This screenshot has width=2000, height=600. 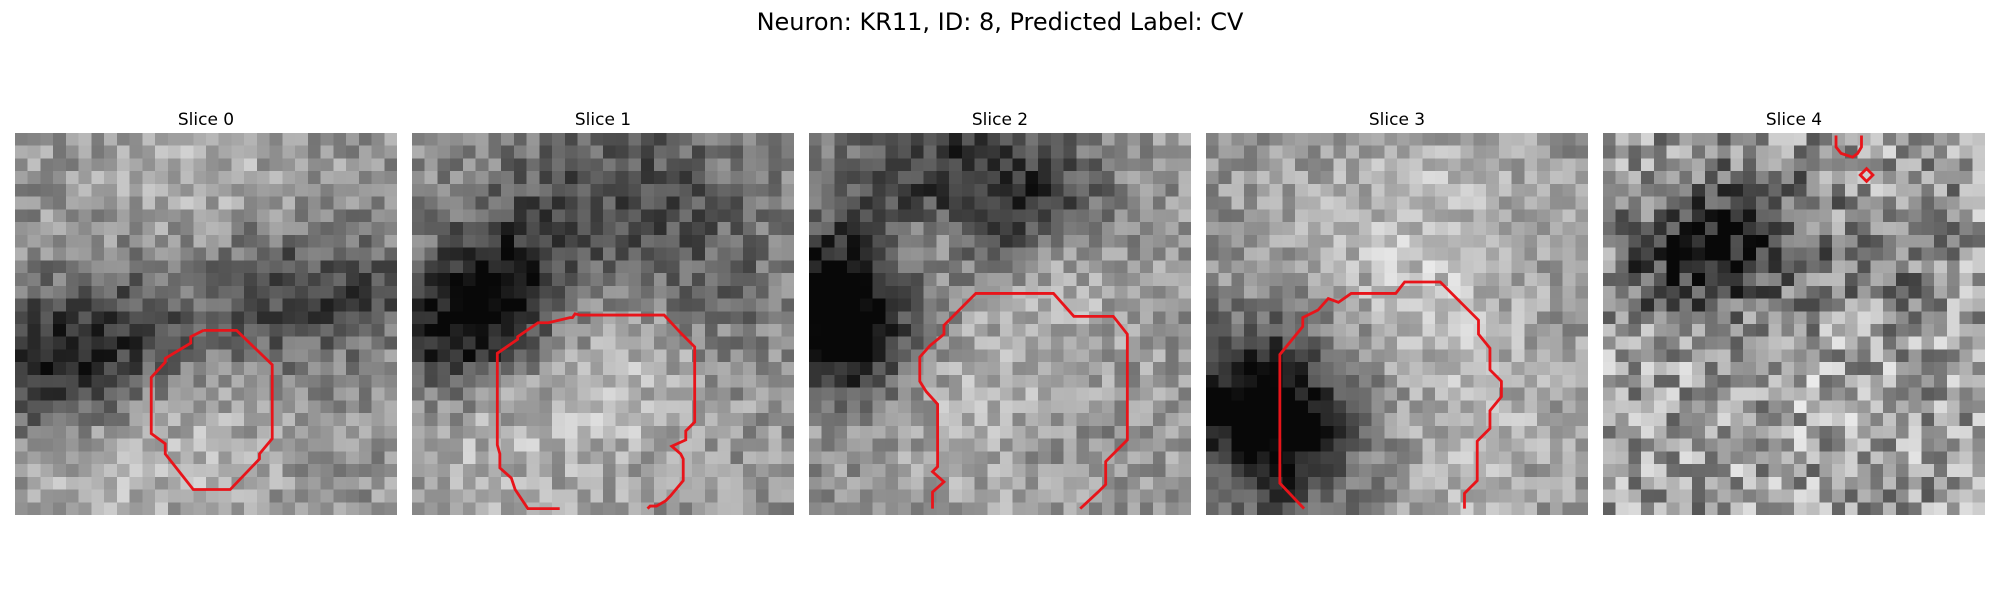 I want to click on slice-panel-1: Slice 1, so click(x=603, y=312).